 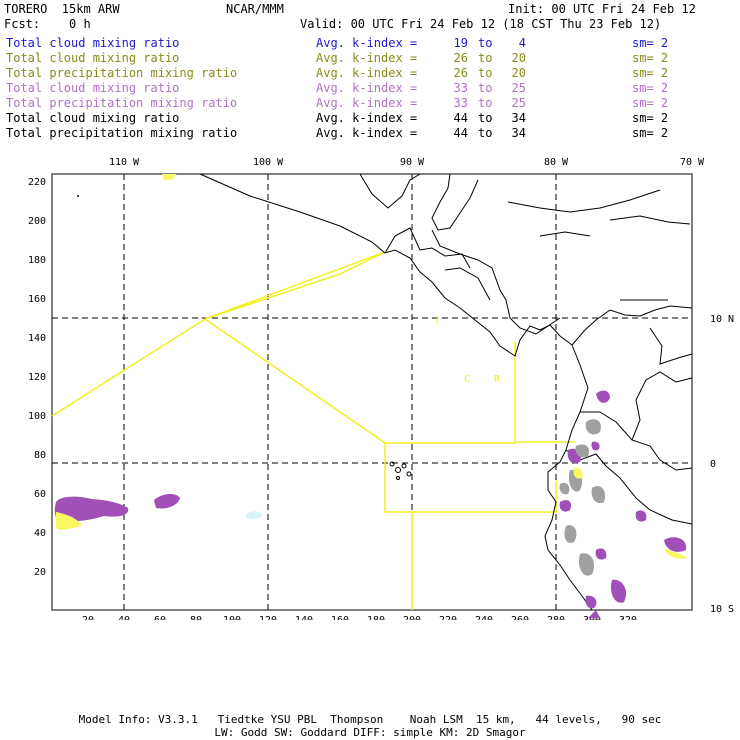 What do you see at coordinates (467, 379) in the screenshot?
I see `region-label-c: C` at bounding box center [467, 379].